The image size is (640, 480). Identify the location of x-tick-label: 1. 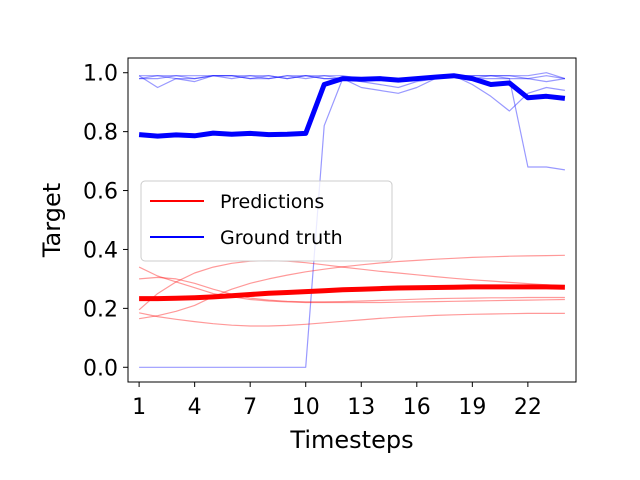
(139, 407).